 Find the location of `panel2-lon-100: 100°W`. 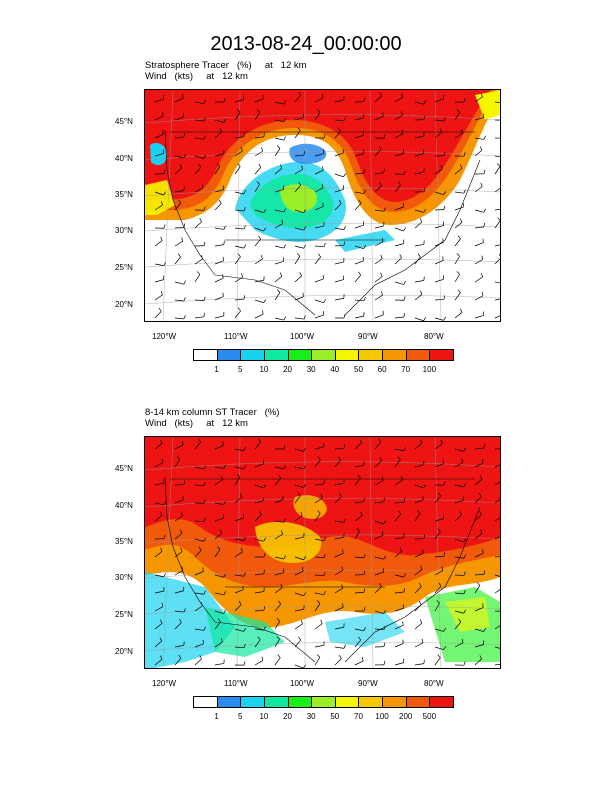

panel2-lon-100: 100°W is located at coordinates (302, 683).